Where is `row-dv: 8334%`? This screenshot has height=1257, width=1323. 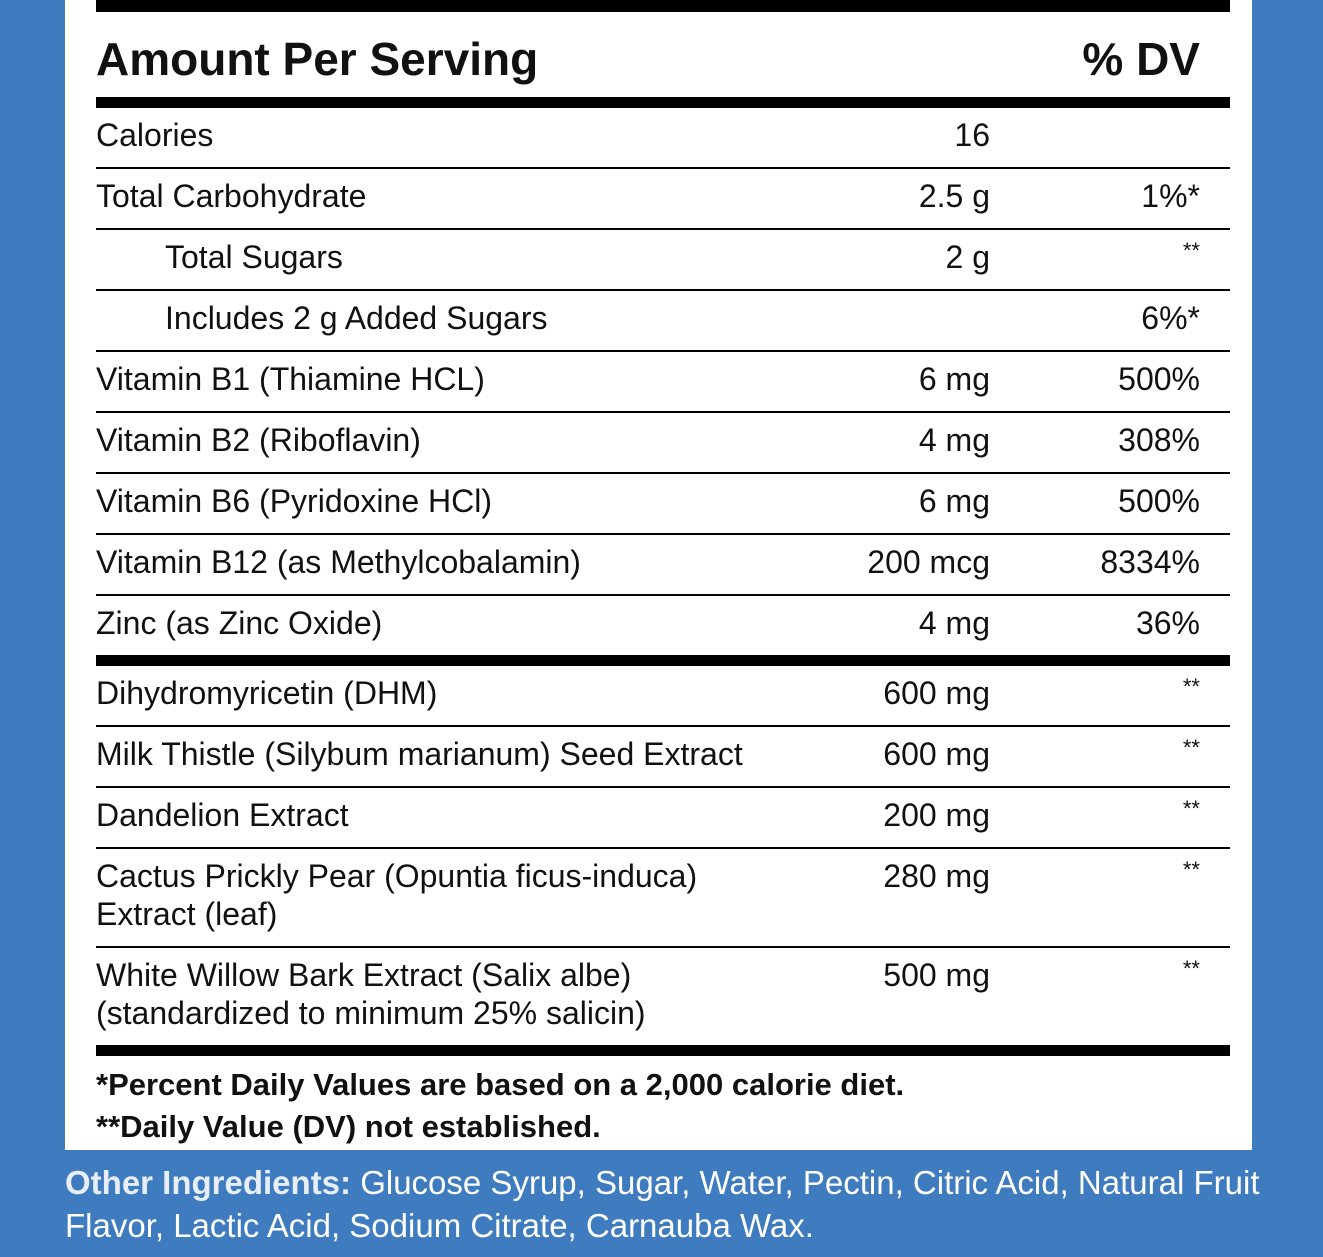
row-dv: 8334% is located at coordinates (1150, 562).